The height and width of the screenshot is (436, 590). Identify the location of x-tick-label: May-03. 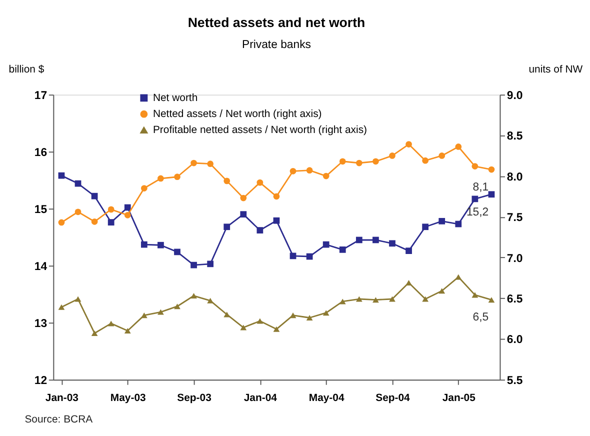
(128, 398).